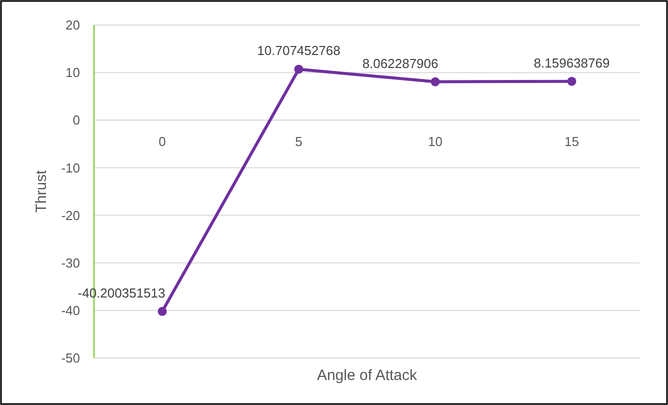 This screenshot has height=405, width=668. Describe the element at coordinates (70, 215) in the screenshot. I see `y-tick-label: -20` at that location.